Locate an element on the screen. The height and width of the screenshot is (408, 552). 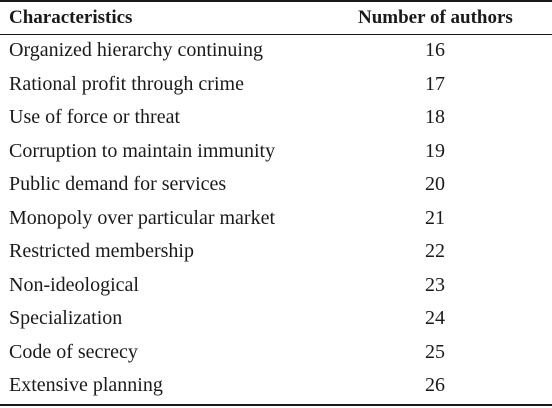
table-header-row: Characteristics Number of authors is located at coordinates (276, 18).